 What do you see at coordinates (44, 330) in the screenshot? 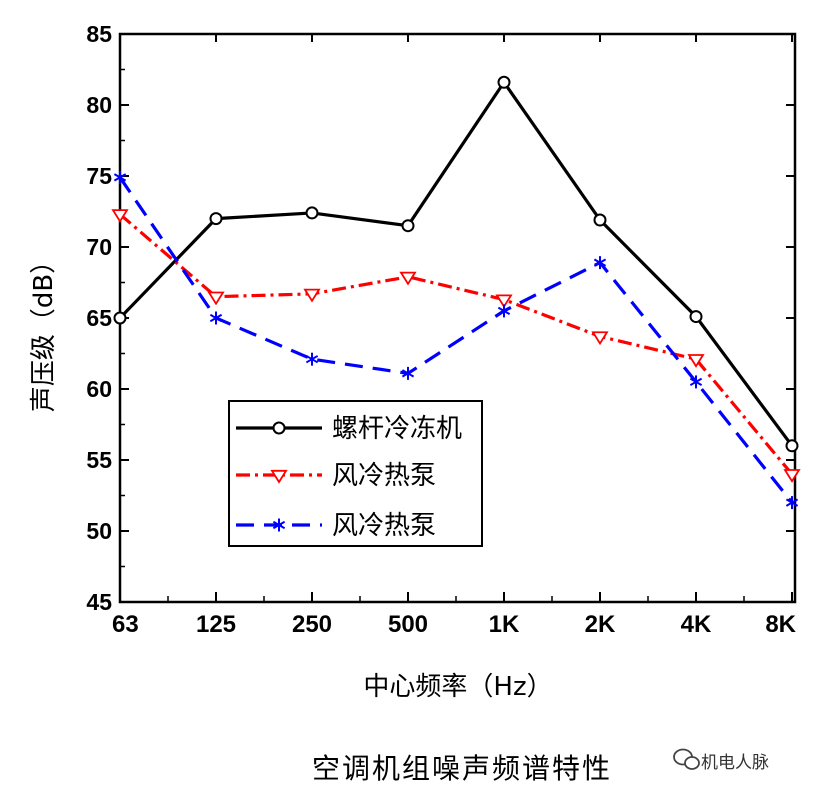
I see `y-axis-label: 声压级（dB）` at bounding box center [44, 330].